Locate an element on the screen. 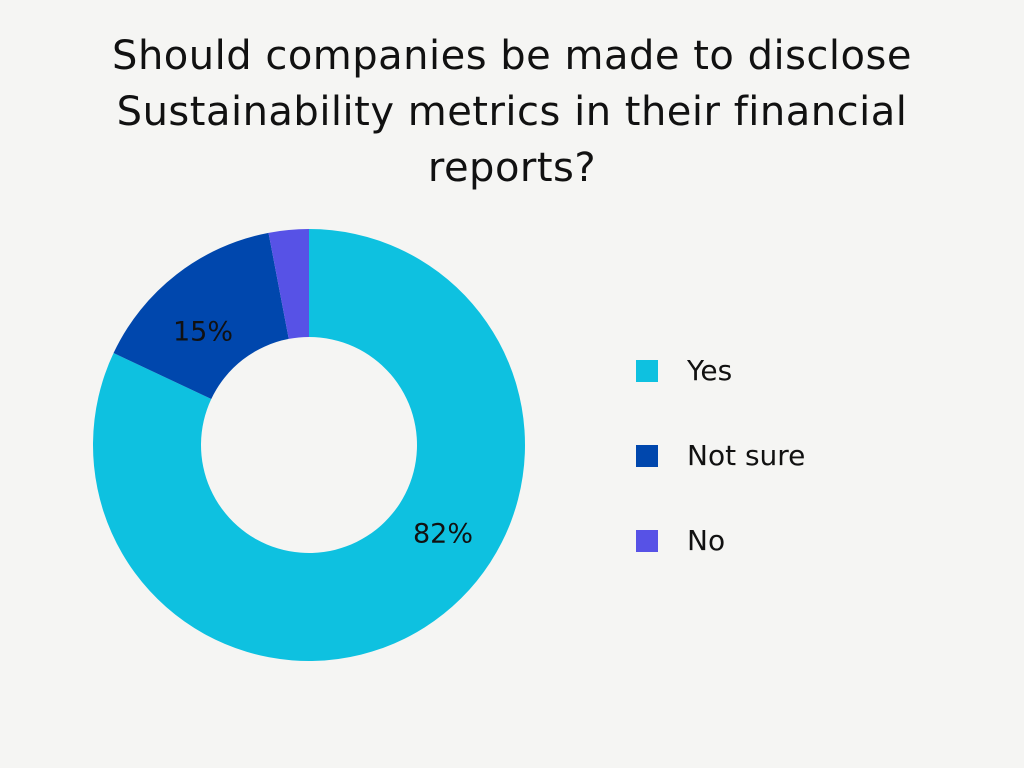  legend-item-no: No is located at coordinates (720, 541).